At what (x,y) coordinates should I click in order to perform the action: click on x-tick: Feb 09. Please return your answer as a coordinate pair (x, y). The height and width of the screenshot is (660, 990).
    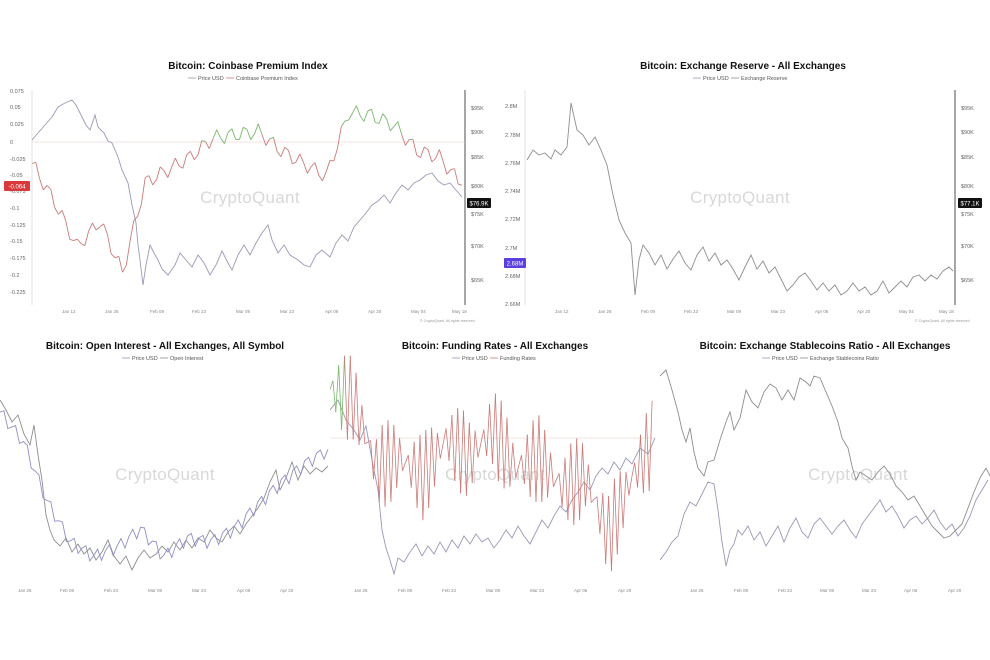
    Looking at the image, I should click on (157, 311).